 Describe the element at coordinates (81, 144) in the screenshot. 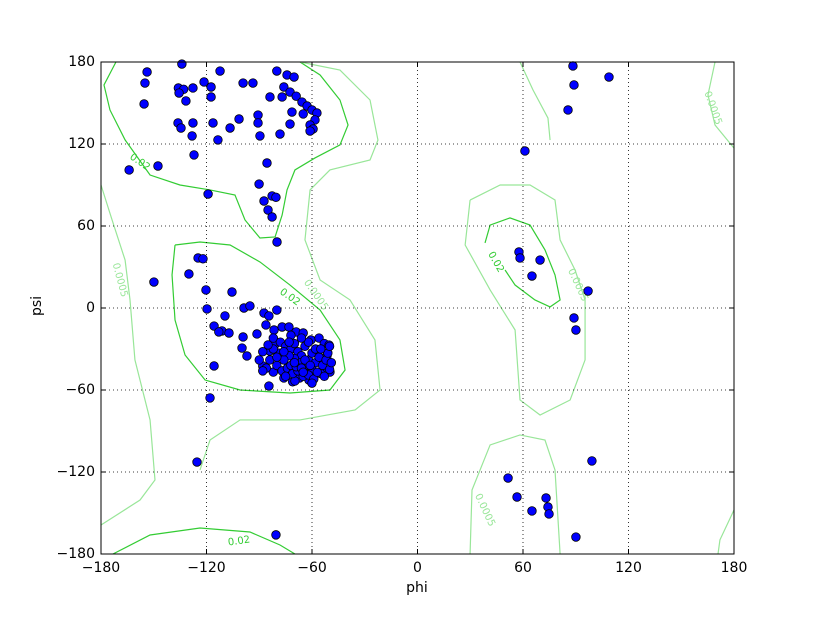

I see `y-tick-label: 120` at that location.